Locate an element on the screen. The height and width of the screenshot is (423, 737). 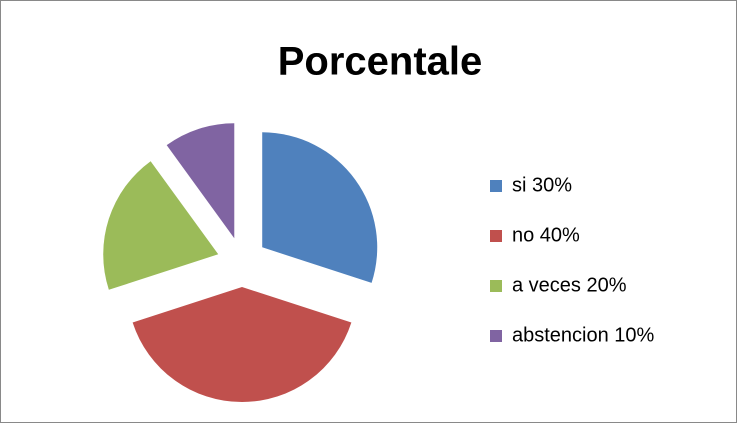
legend-label: a veces 20% is located at coordinates (569, 285).